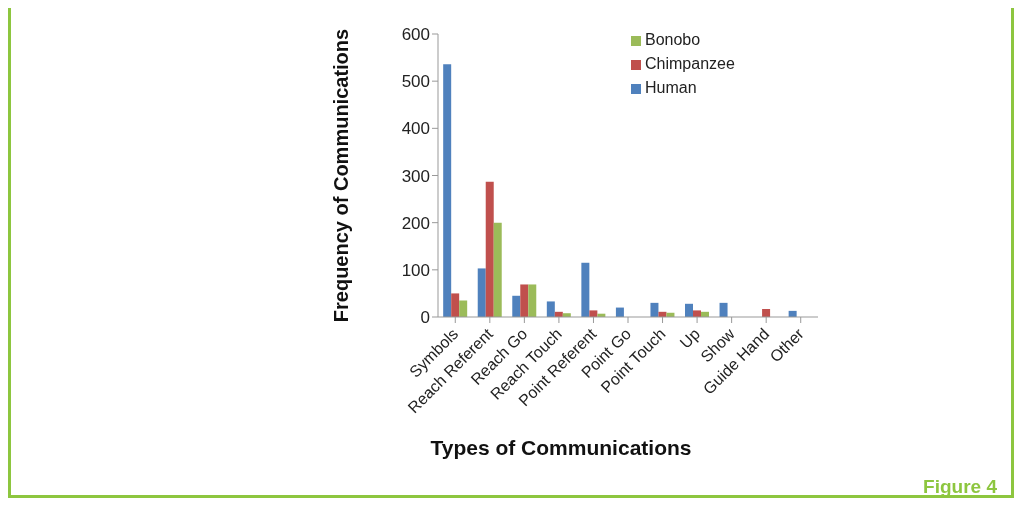 The image size is (1022, 506). Describe the element at coordinates (690, 338) in the screenshot. I see `x-tick-label: Up` at that location.